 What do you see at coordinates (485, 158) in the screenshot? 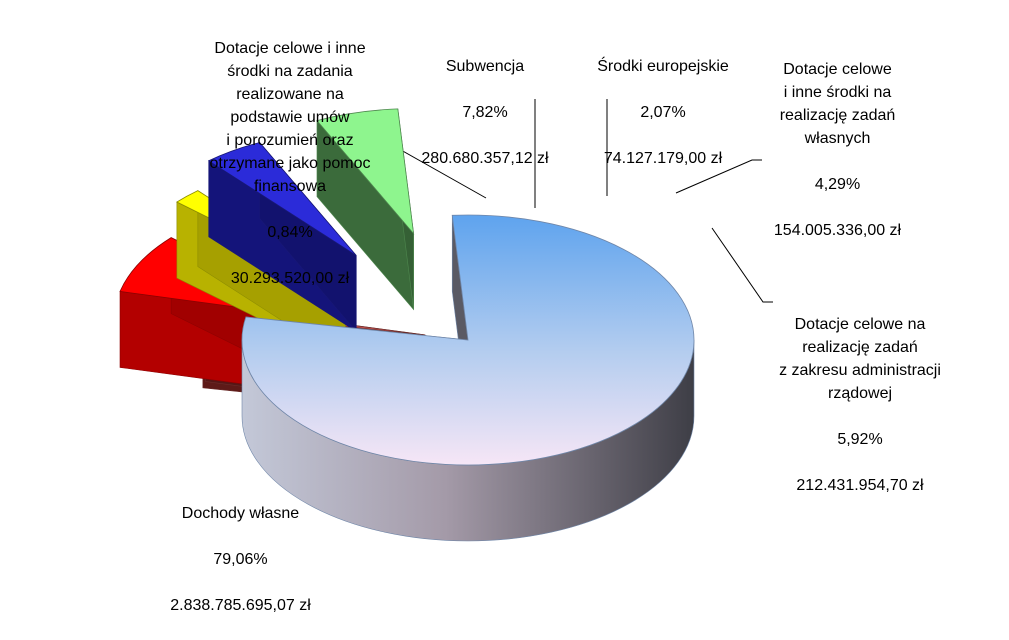
I see `label-subwencja-amount: 280.680.357,12 zł` at bounding box center [485, 158].